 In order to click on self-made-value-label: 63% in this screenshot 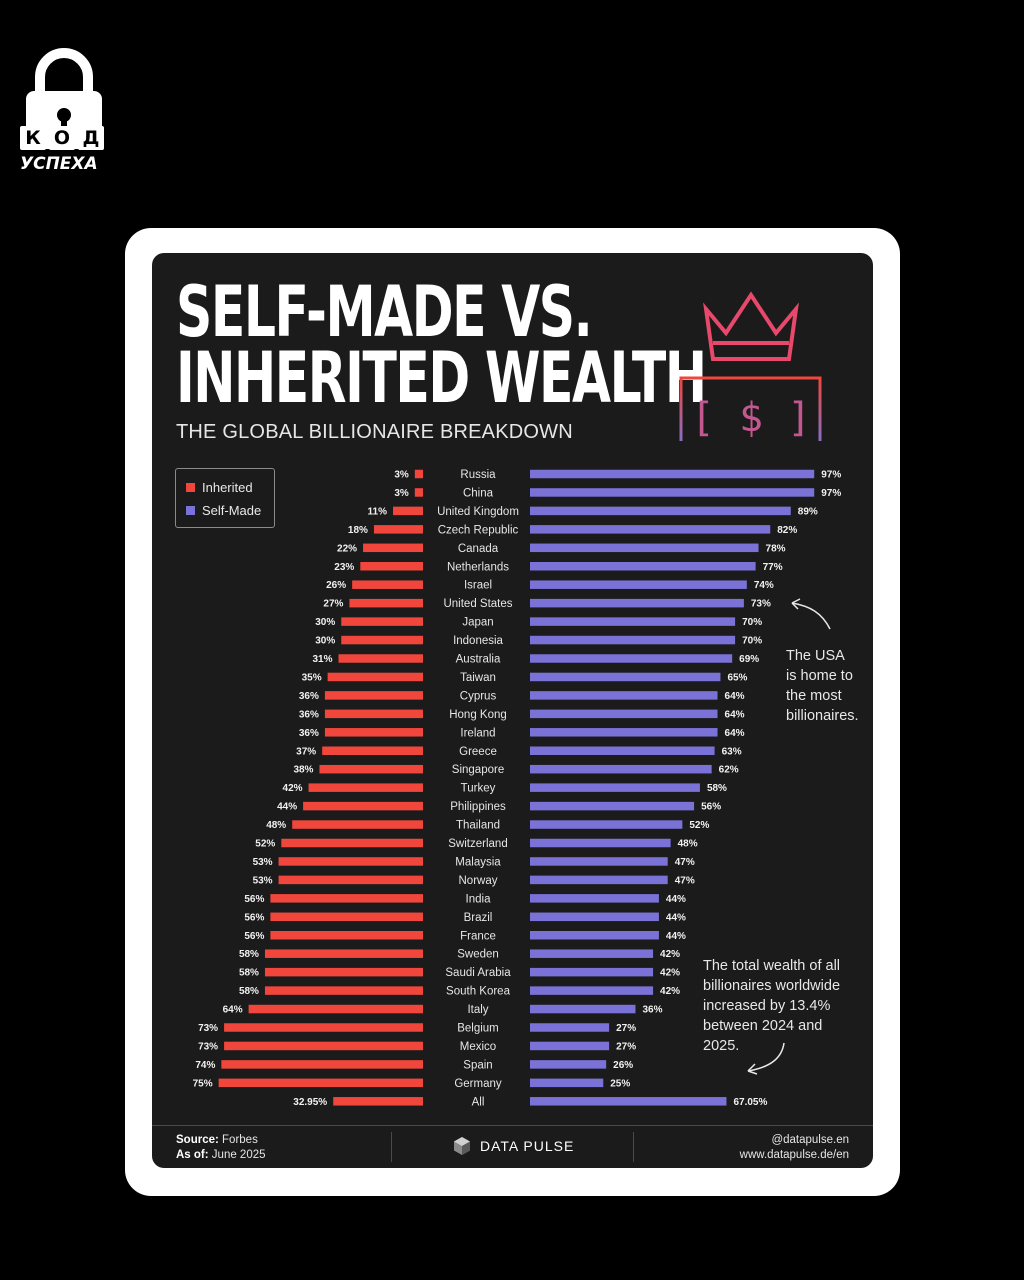, I will do `click(732, 751)`.